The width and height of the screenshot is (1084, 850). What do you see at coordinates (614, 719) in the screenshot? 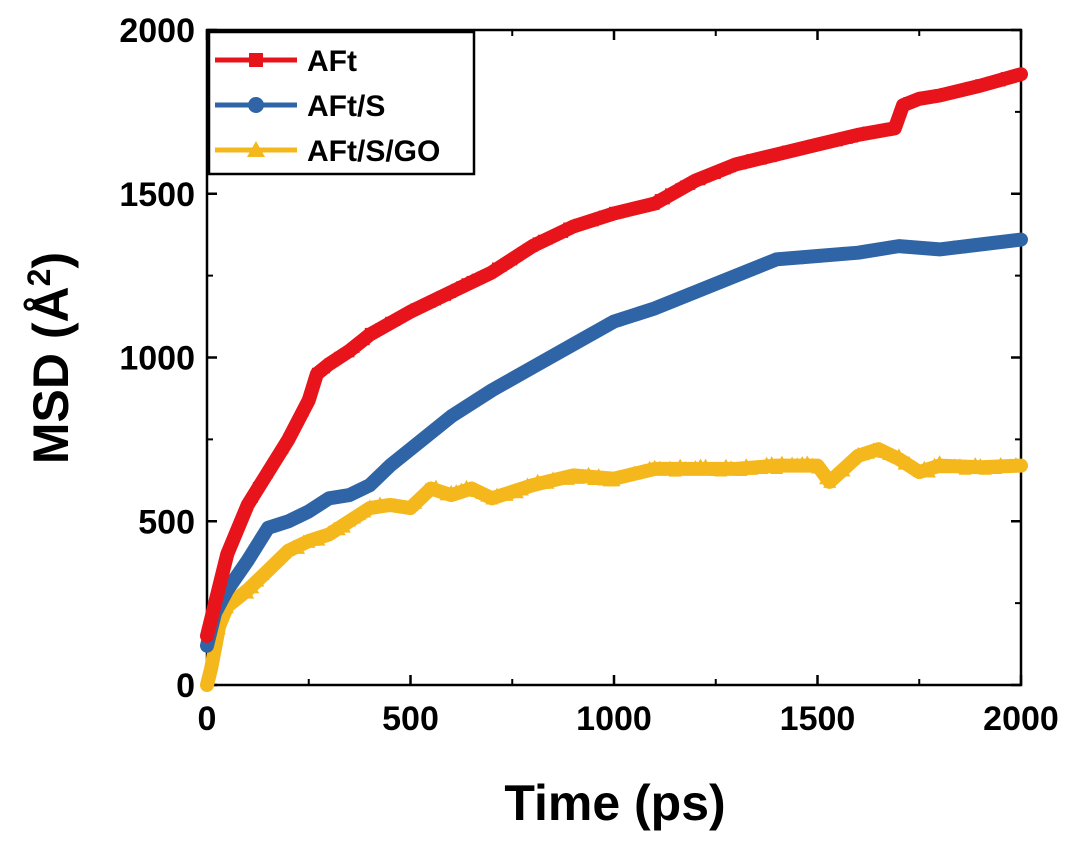
I see `x-tick-label: 1000` at bounding box center [614, 719].